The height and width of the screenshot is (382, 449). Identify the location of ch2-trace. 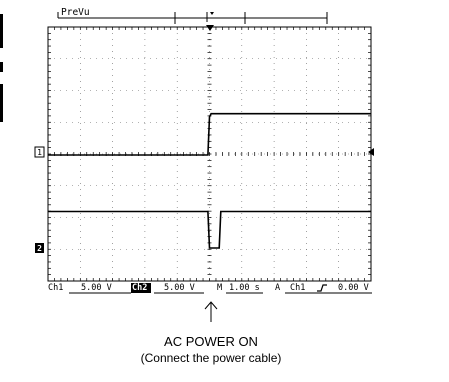
(209, 229).